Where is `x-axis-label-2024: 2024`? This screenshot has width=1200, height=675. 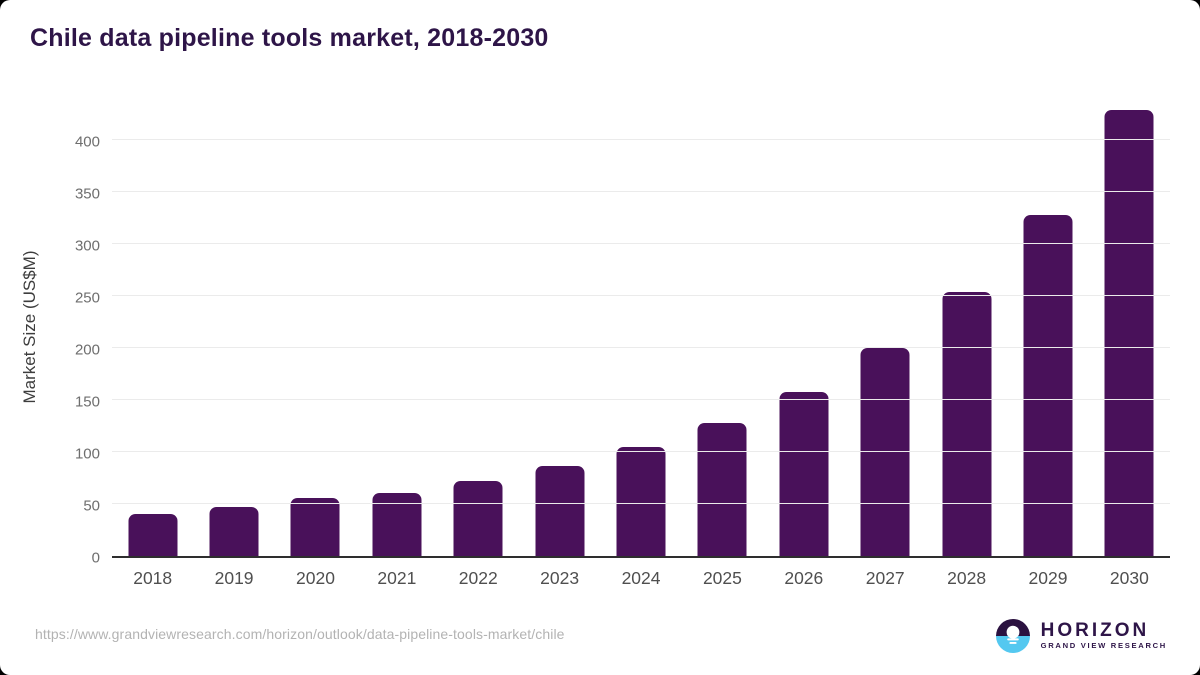
x-axis-label-2024: 2024 is located at coordinates (641, 578).